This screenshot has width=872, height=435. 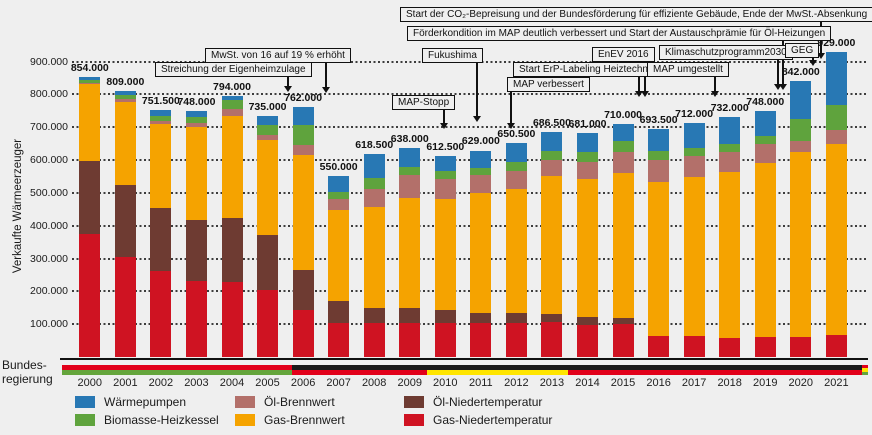 I want to click on year-label: 2000, so click(x=90, y=383).